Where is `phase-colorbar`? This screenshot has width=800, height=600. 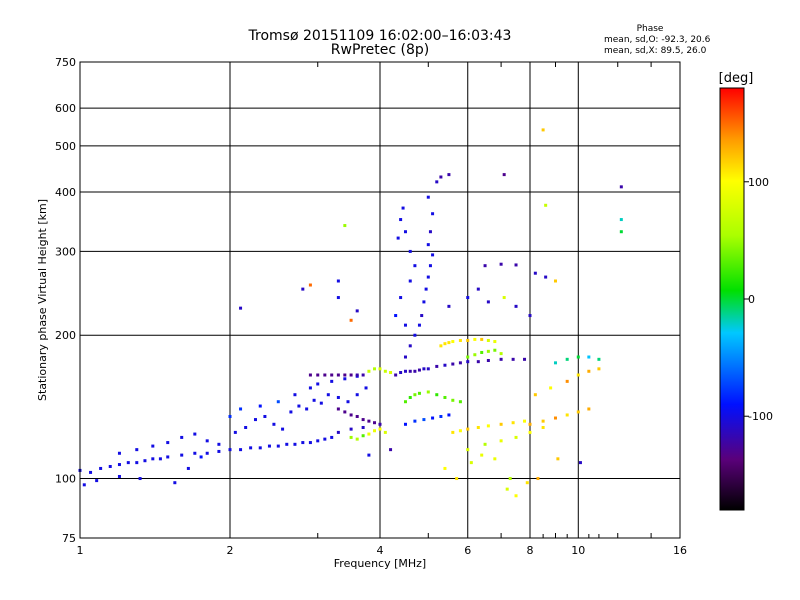 phase-colorbar is located at coordinates (732, 299).